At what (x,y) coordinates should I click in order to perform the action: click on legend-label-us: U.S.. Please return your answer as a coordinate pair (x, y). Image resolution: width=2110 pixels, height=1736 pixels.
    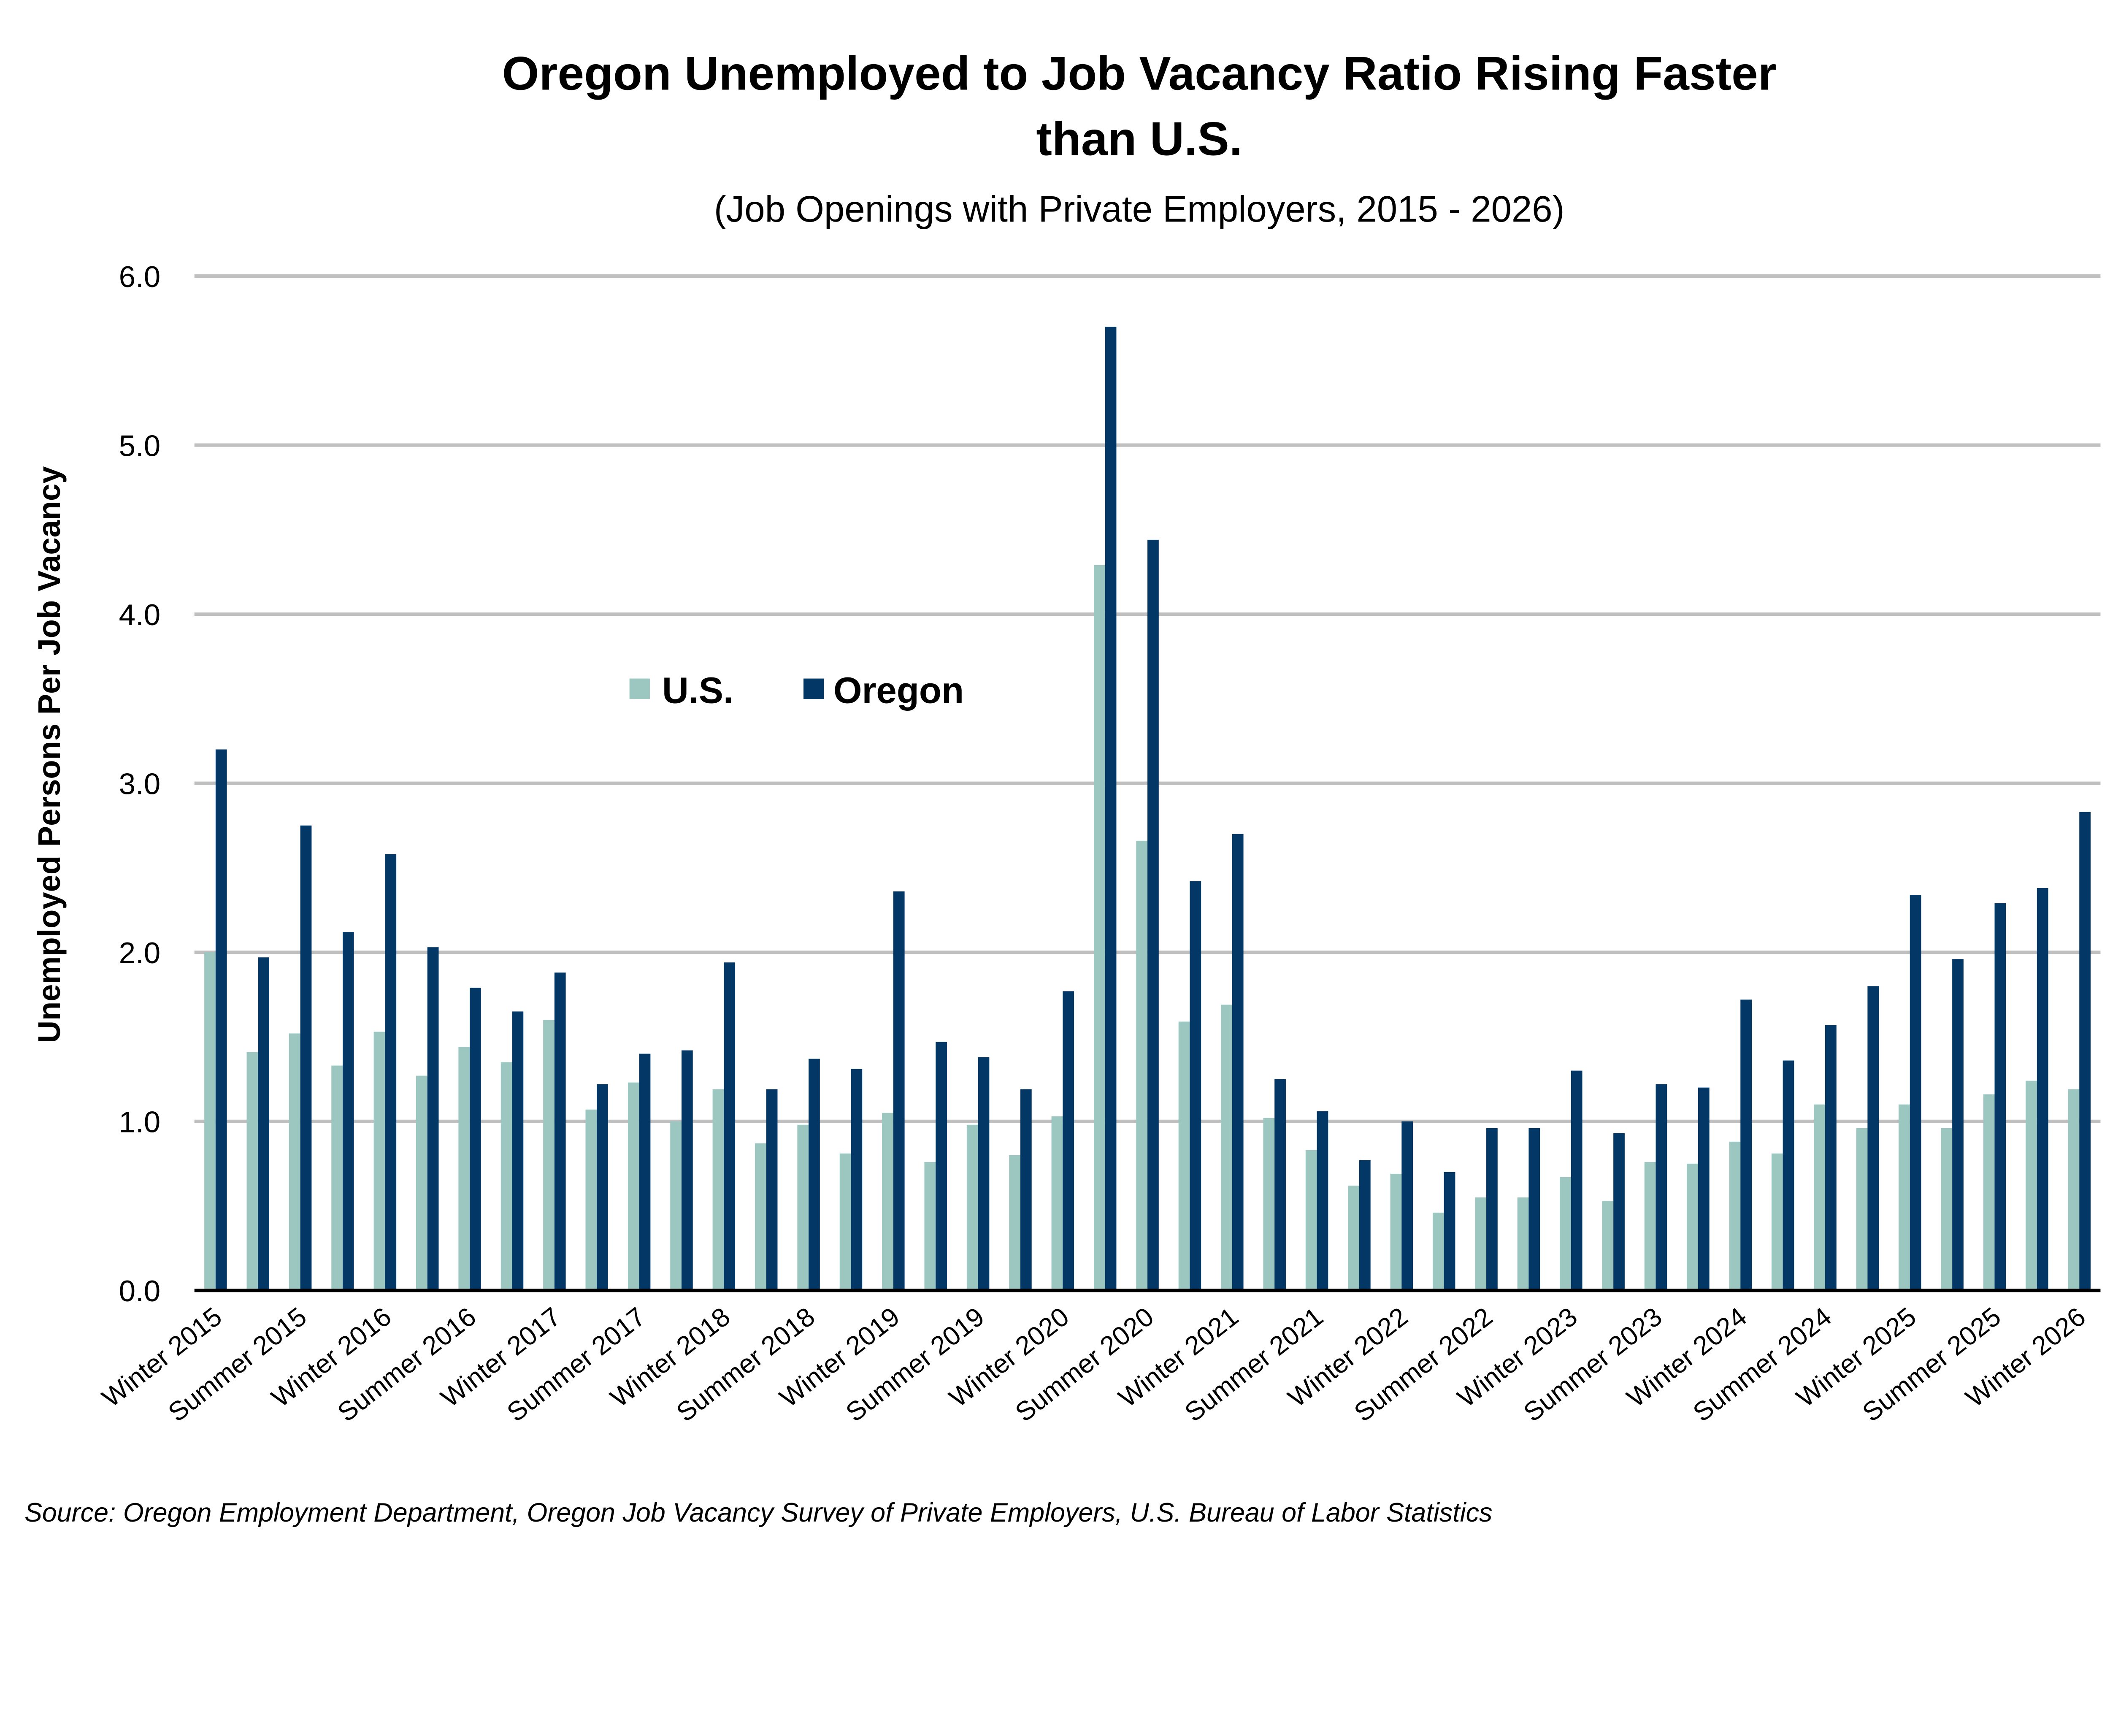
    Looking at the image, I should click on (697, 691).